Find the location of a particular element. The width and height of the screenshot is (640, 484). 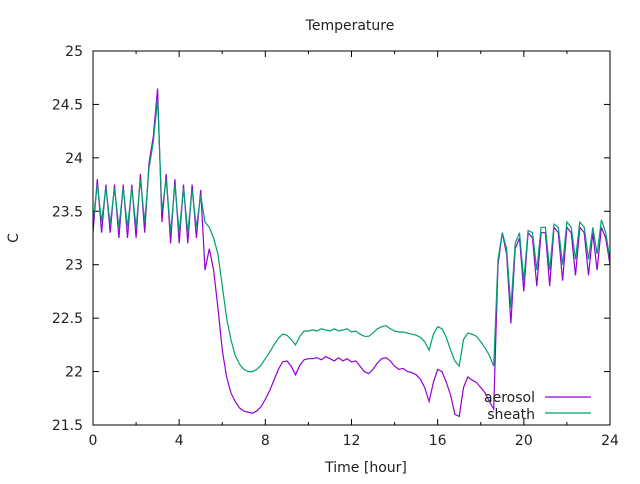

x-tick-label: 12 is located at coordinates (352, 441).